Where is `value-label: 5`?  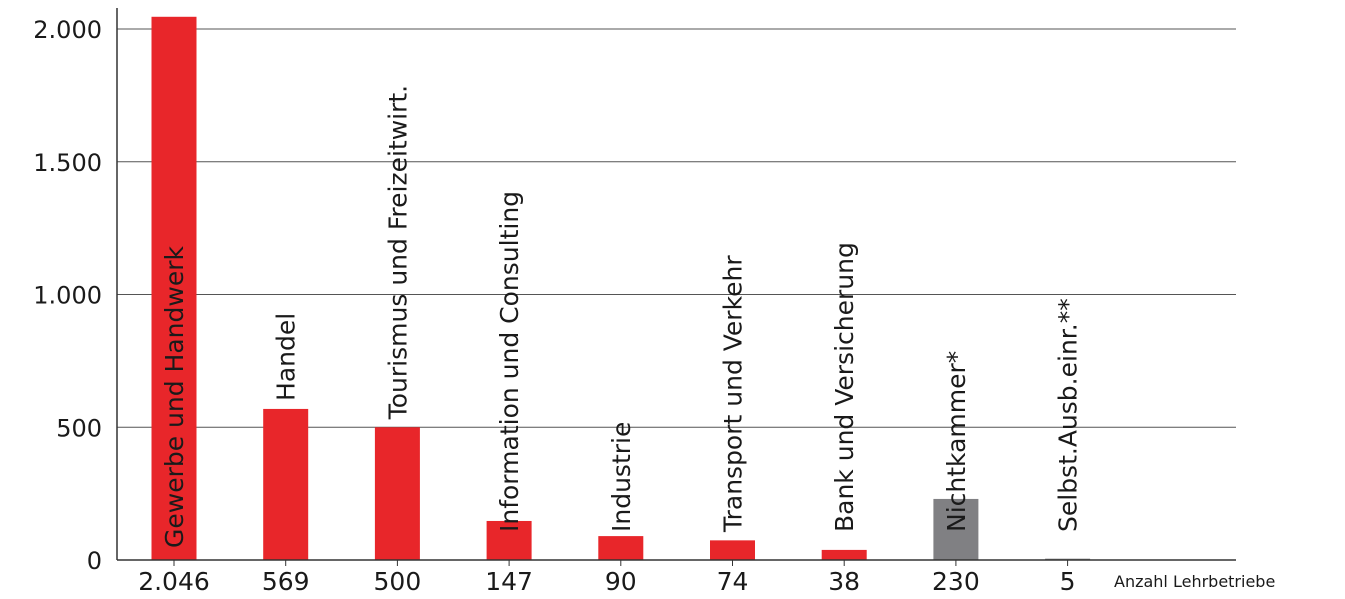
value-label: 5 is located at coordinates (1068, 581).